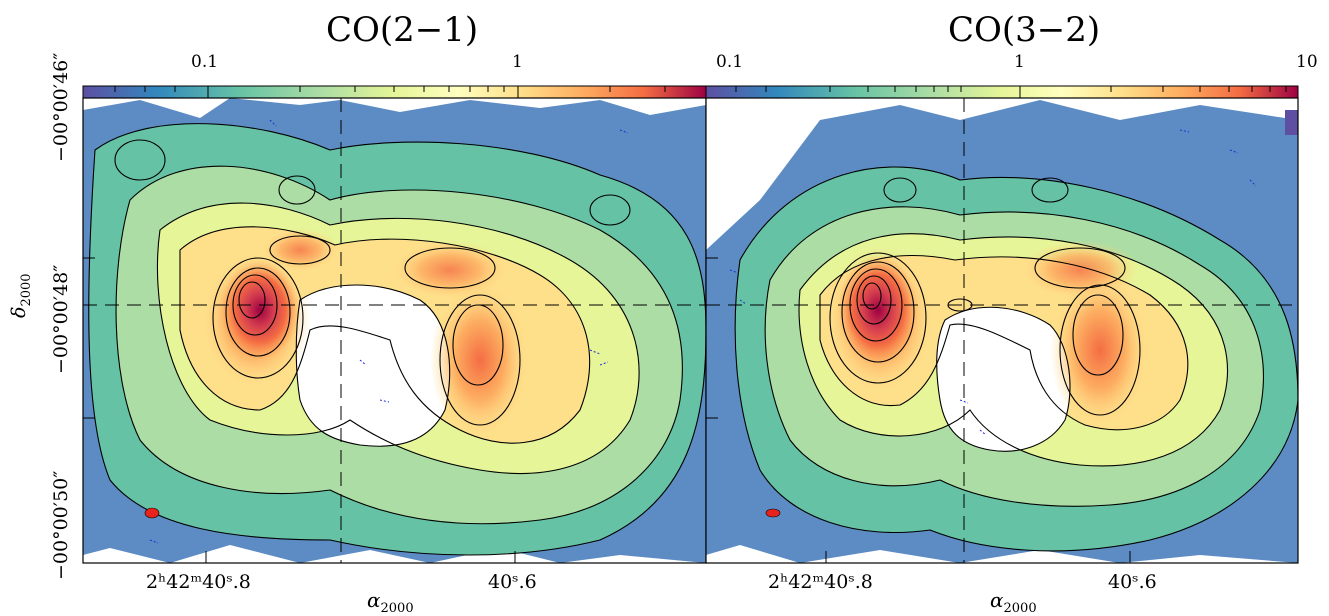 The width and height of the screenshot is (1329, 616). I want to click on y-tick-mid: −00°00′48″, so click(61, 319).